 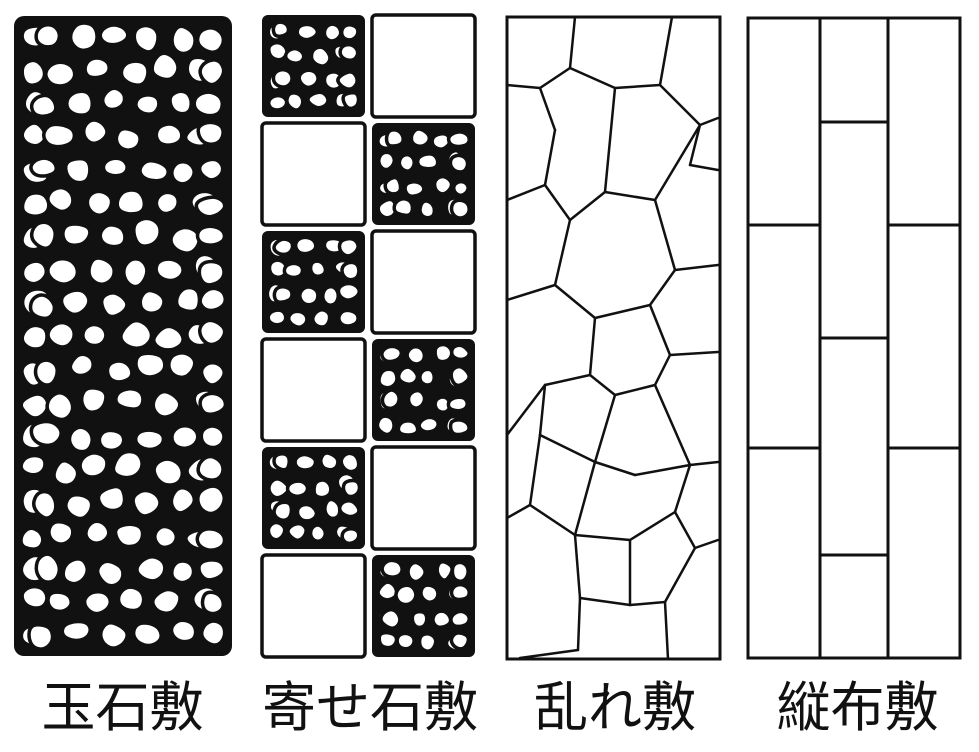 What do you see at coordinates (857, 707) in the screenshot?
I see `caption-tatenuno: 縦布敷` at bounding box center [857, 707].